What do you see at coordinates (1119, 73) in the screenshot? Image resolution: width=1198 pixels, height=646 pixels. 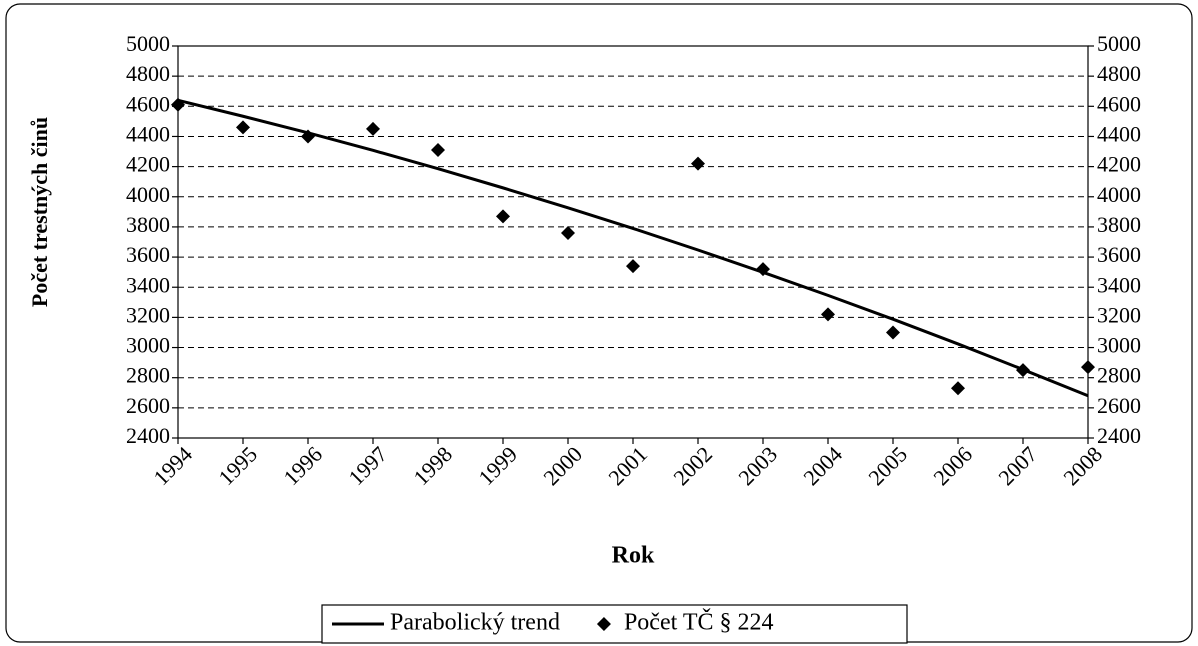 I see `y2-tick-label: 4800` at bounding box center [1119, 73].